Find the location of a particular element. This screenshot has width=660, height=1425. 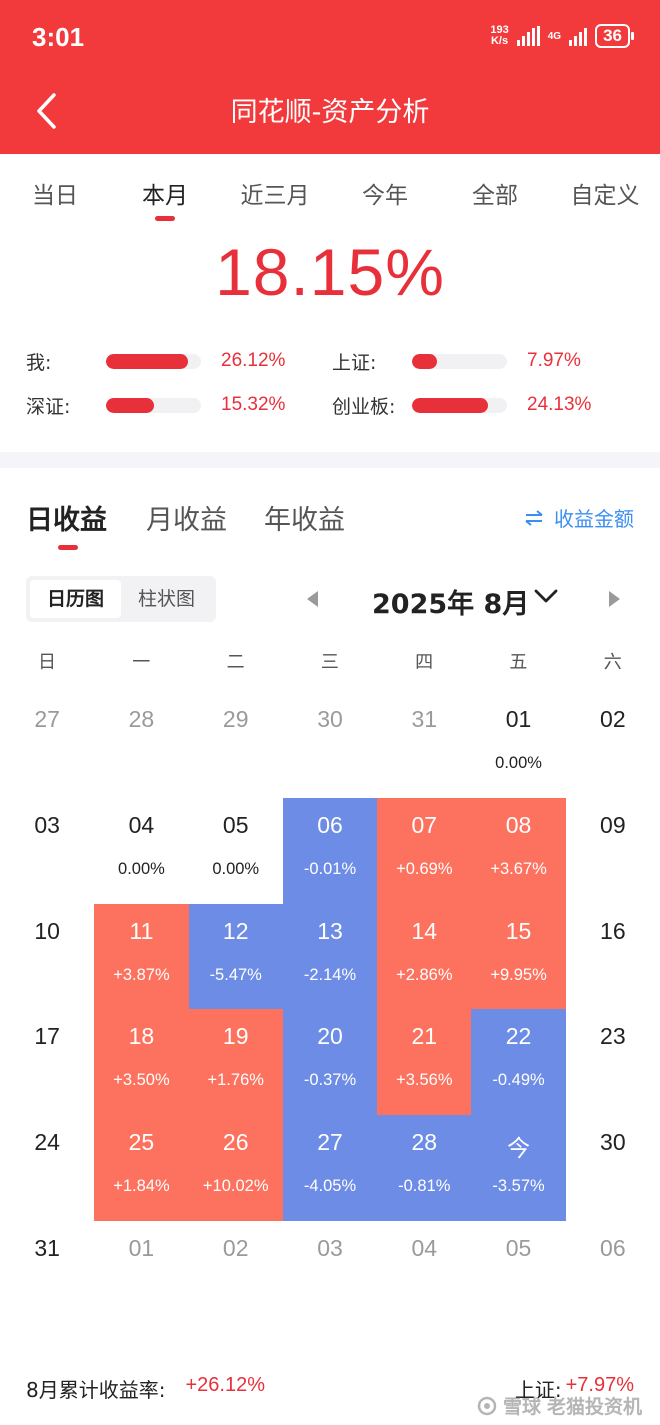

calendar-day-number: 12 is located at coordinates (235, 930).